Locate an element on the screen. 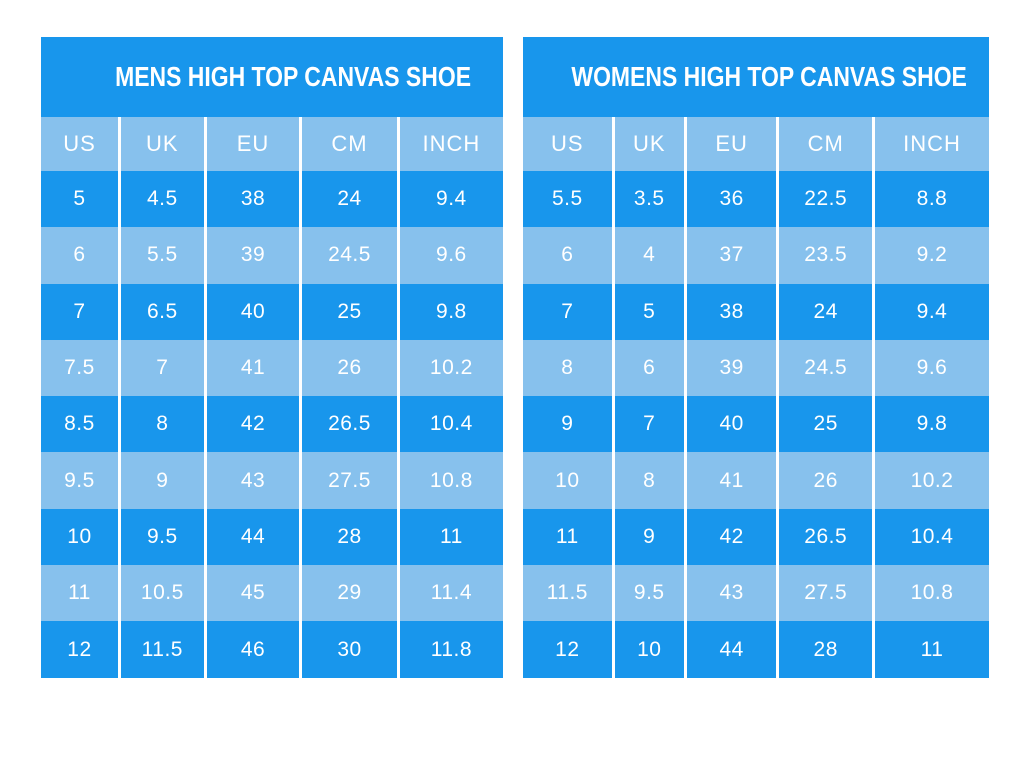  mens-column-header-row: US UK EU CM INCH is located at coordinates (272, 144).